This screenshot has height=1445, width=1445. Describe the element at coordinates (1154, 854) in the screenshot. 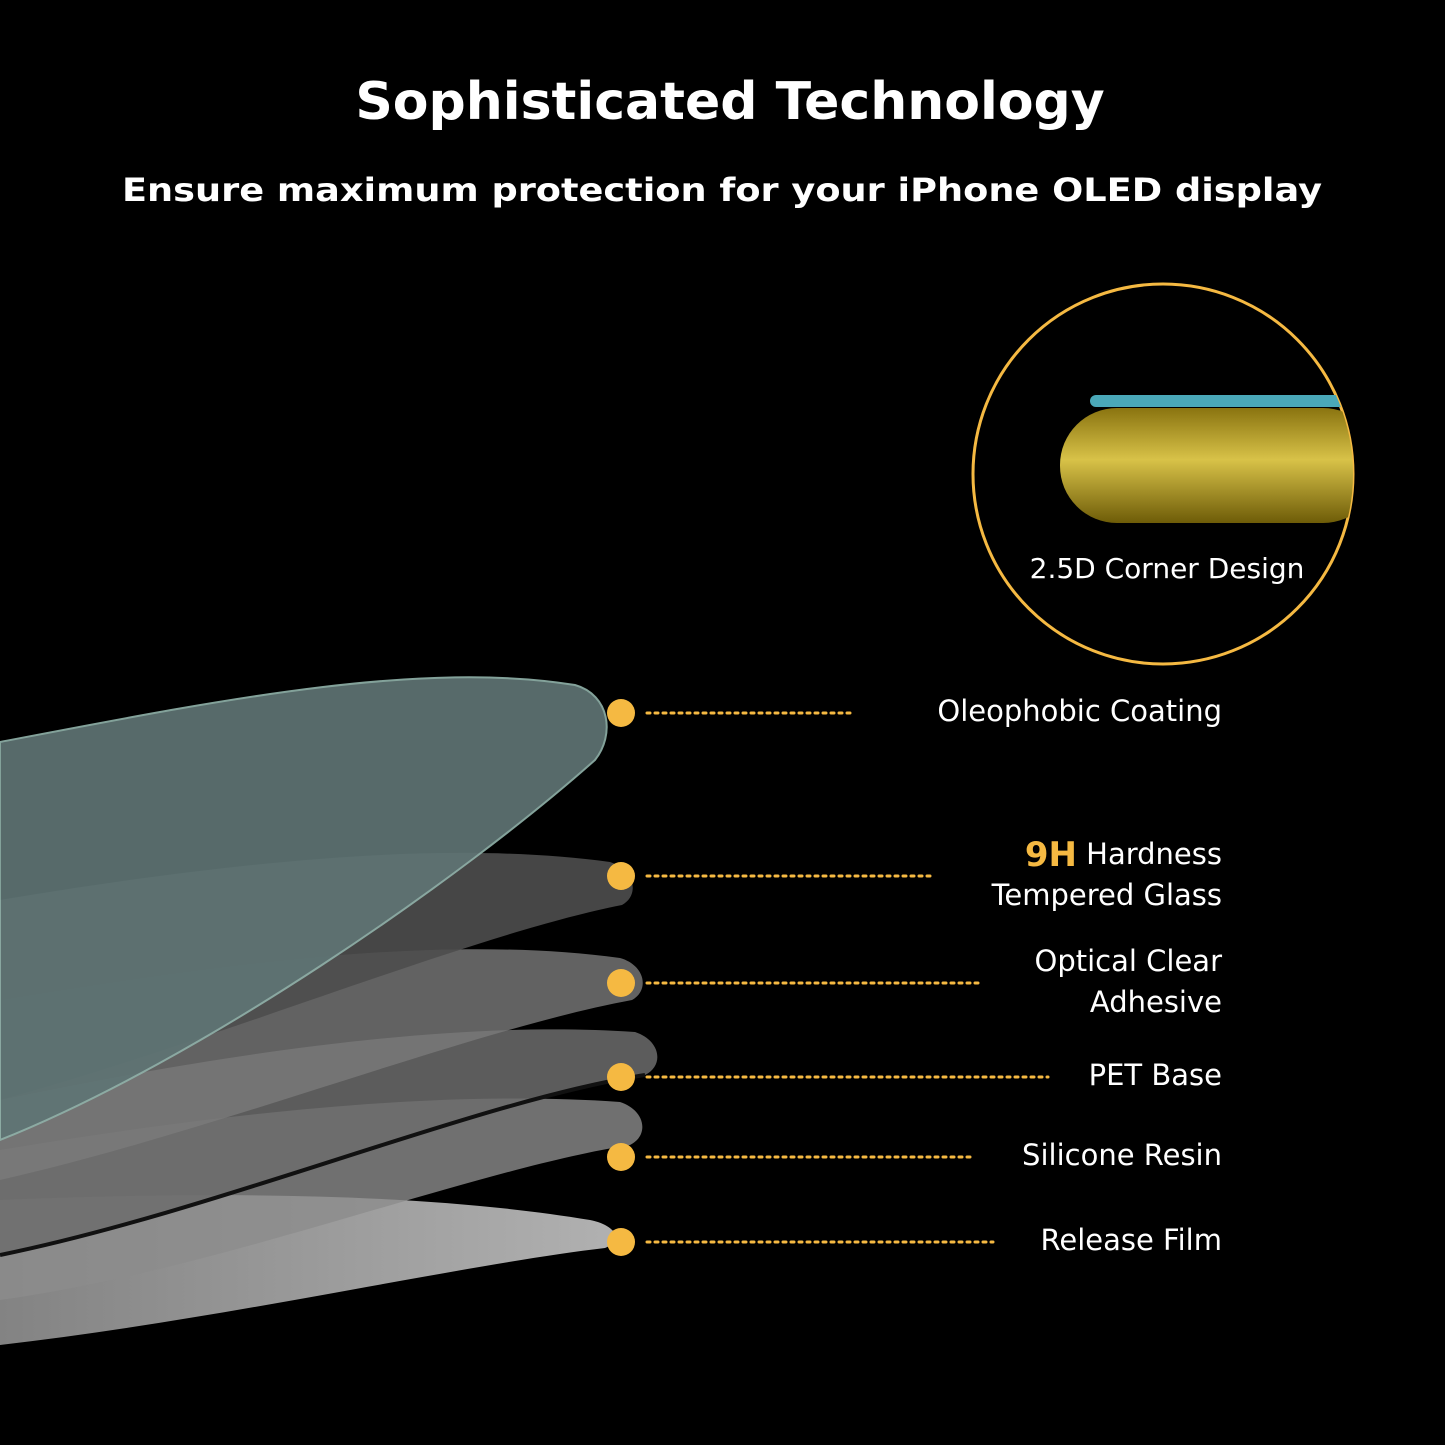

I see `label-text: Hardness` at that location.